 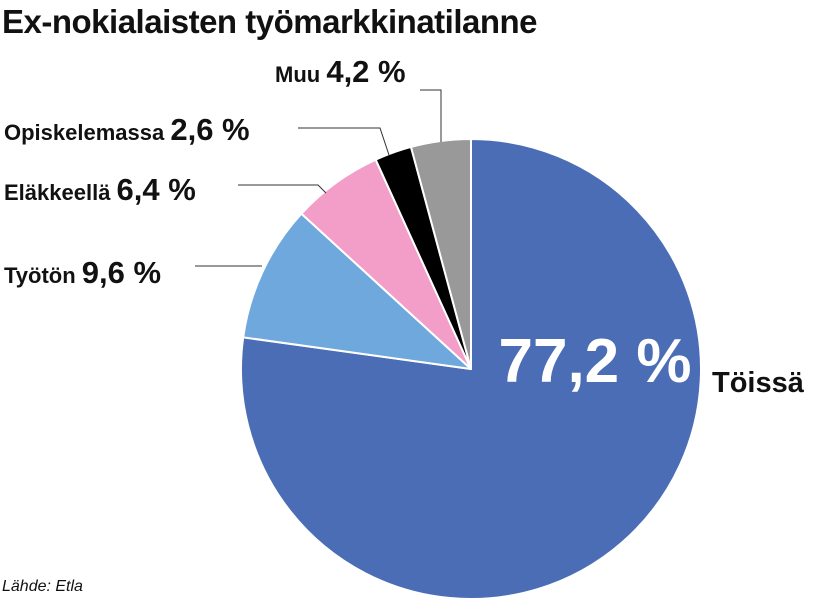 I want to click on leader-line-muu, so click(x=431, y=115).